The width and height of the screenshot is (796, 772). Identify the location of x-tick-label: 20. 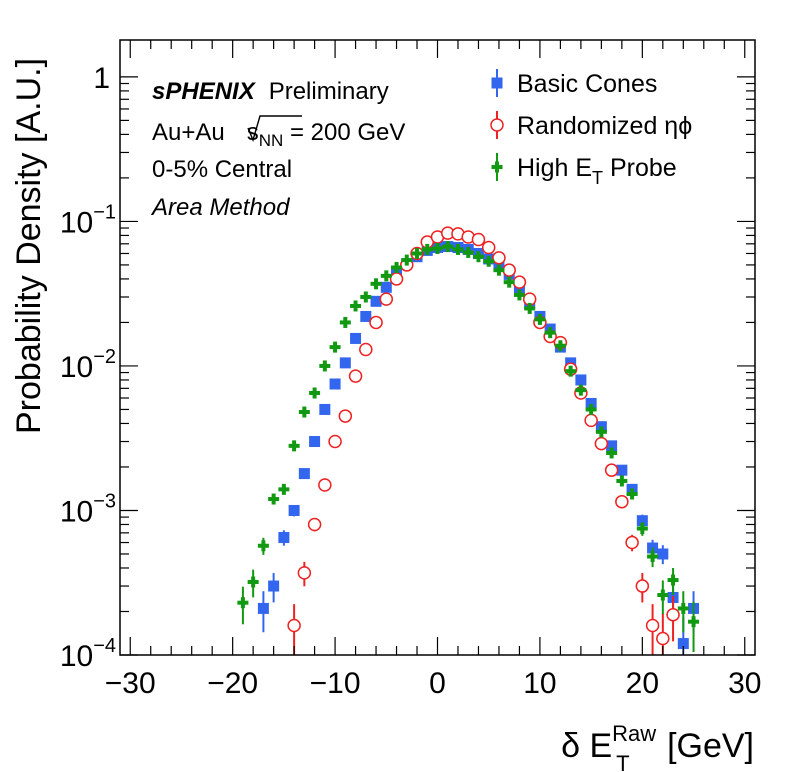
(642, 683).